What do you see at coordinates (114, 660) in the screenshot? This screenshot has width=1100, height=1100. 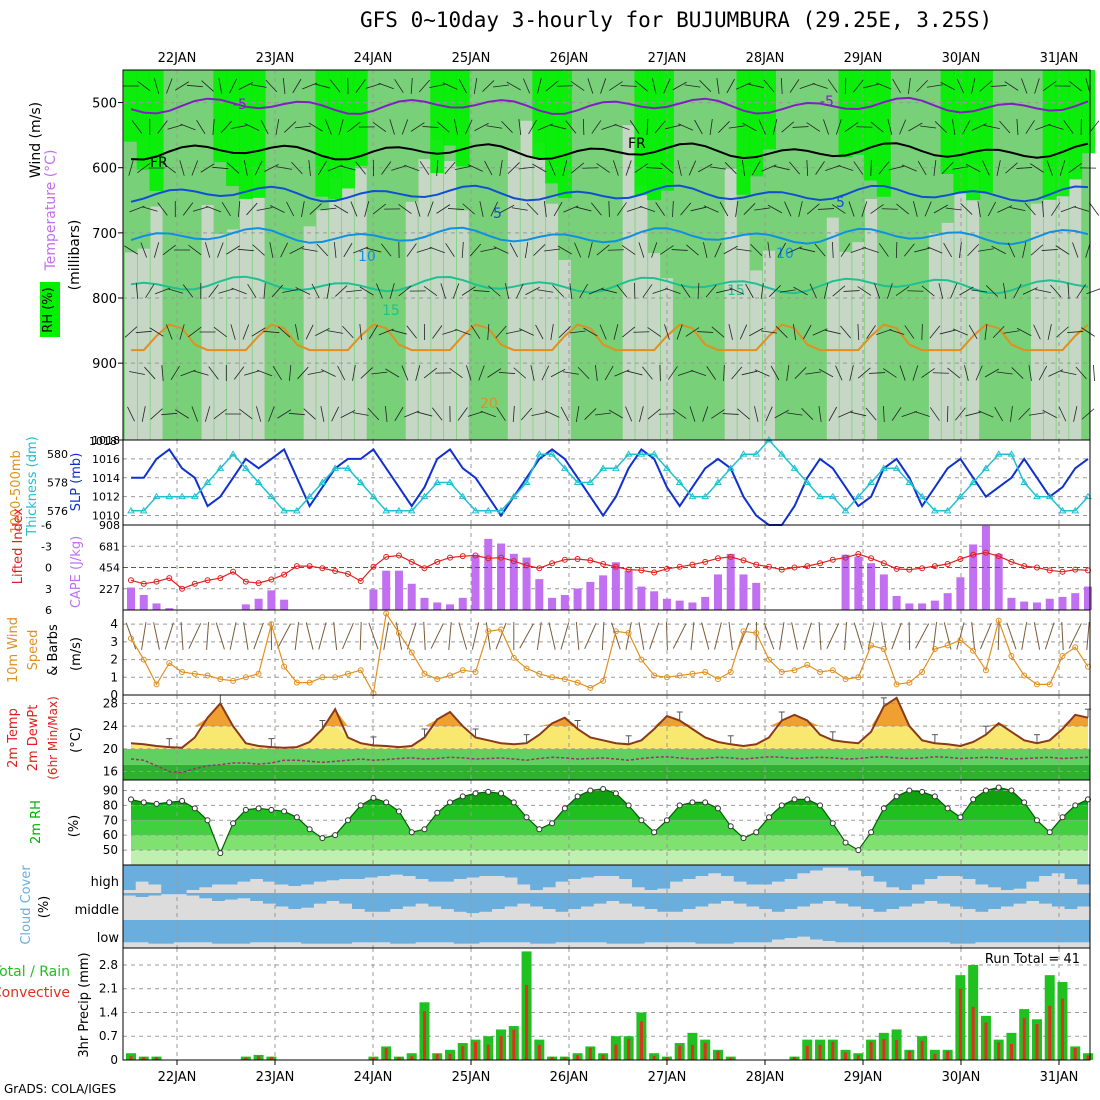 I see `wind-tick-label: 2` at bounding box center [114, 660].